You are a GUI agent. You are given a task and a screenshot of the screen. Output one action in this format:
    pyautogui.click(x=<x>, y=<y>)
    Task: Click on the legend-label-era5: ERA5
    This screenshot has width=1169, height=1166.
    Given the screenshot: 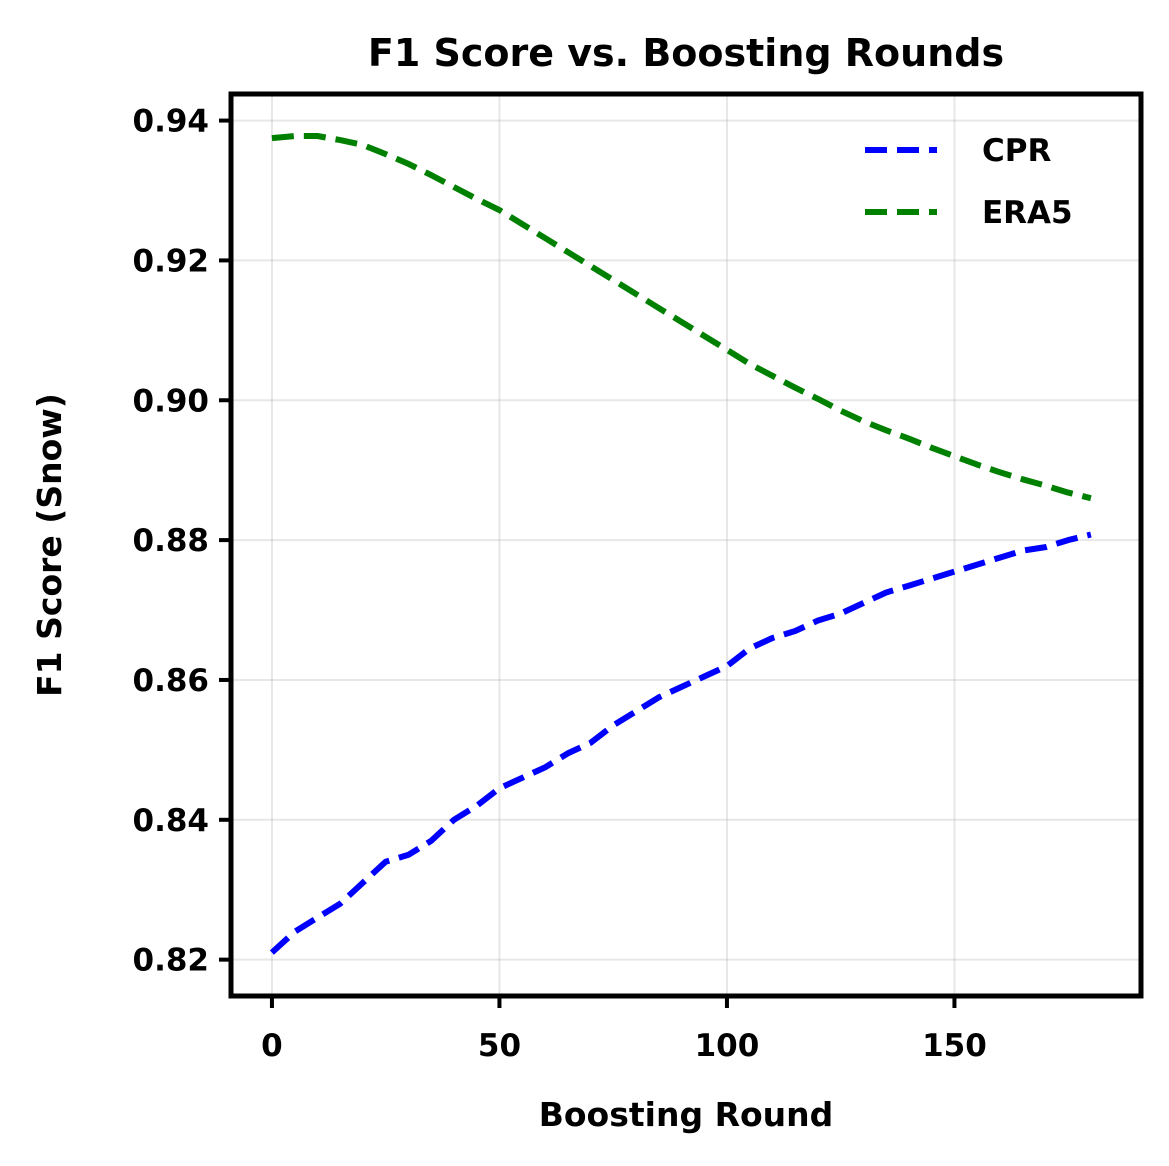 What is the action you would take?
    pyautogui.click(x=1027, y=213)
    